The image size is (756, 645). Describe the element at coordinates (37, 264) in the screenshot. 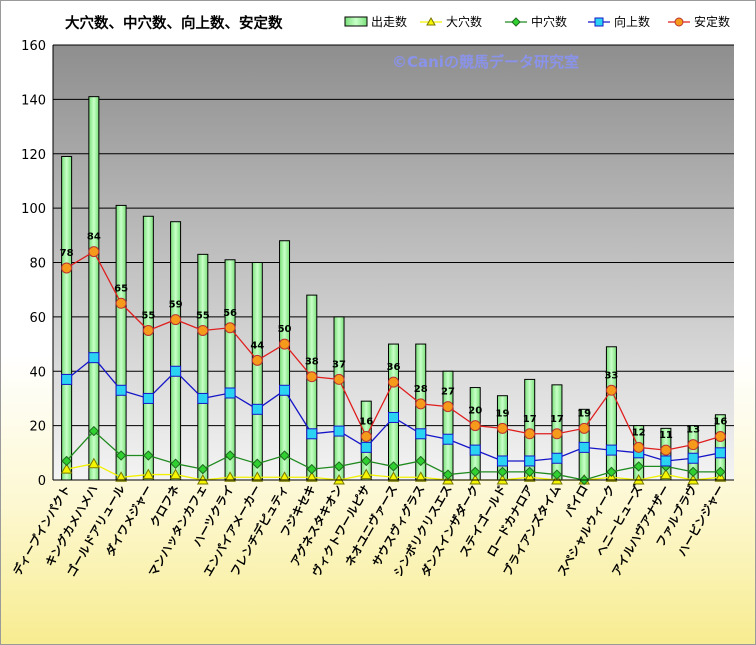

I see `y-tick-label: 80` at that location.